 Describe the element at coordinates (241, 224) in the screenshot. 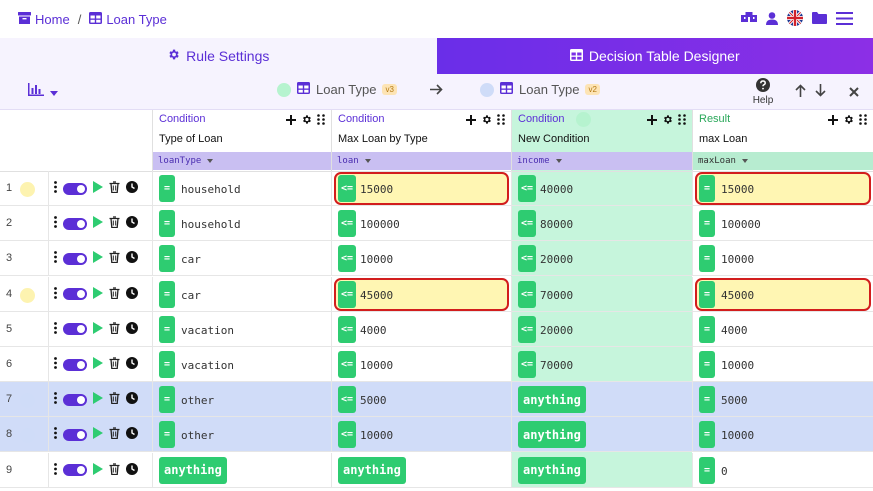

I see `table-cell: = household` at that location.